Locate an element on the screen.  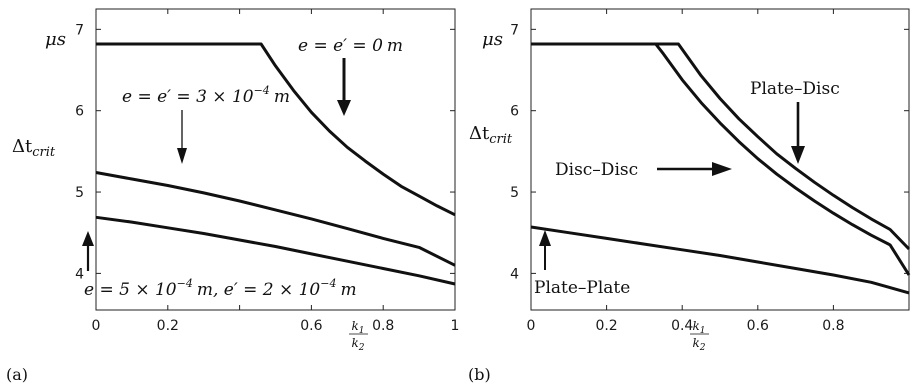
panel-label: (b) is located at coordinates (479, 374).